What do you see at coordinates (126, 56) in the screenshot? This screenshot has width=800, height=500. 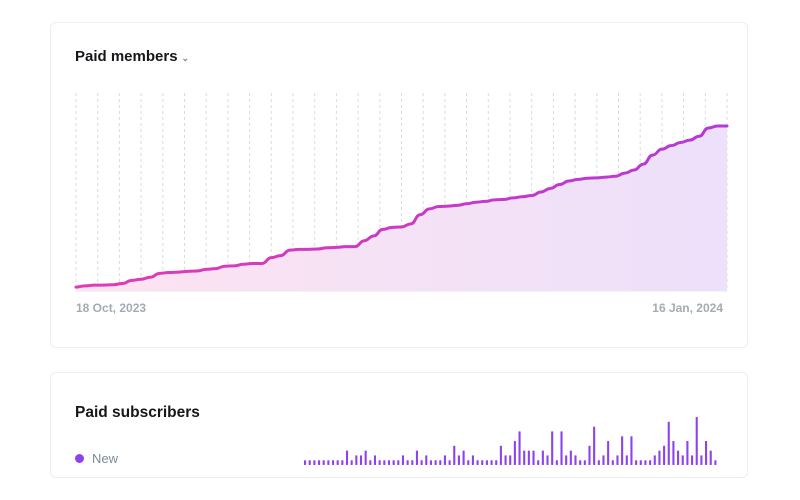 I see `paid-members-title: Paid members` at bounding box center [126, 56].